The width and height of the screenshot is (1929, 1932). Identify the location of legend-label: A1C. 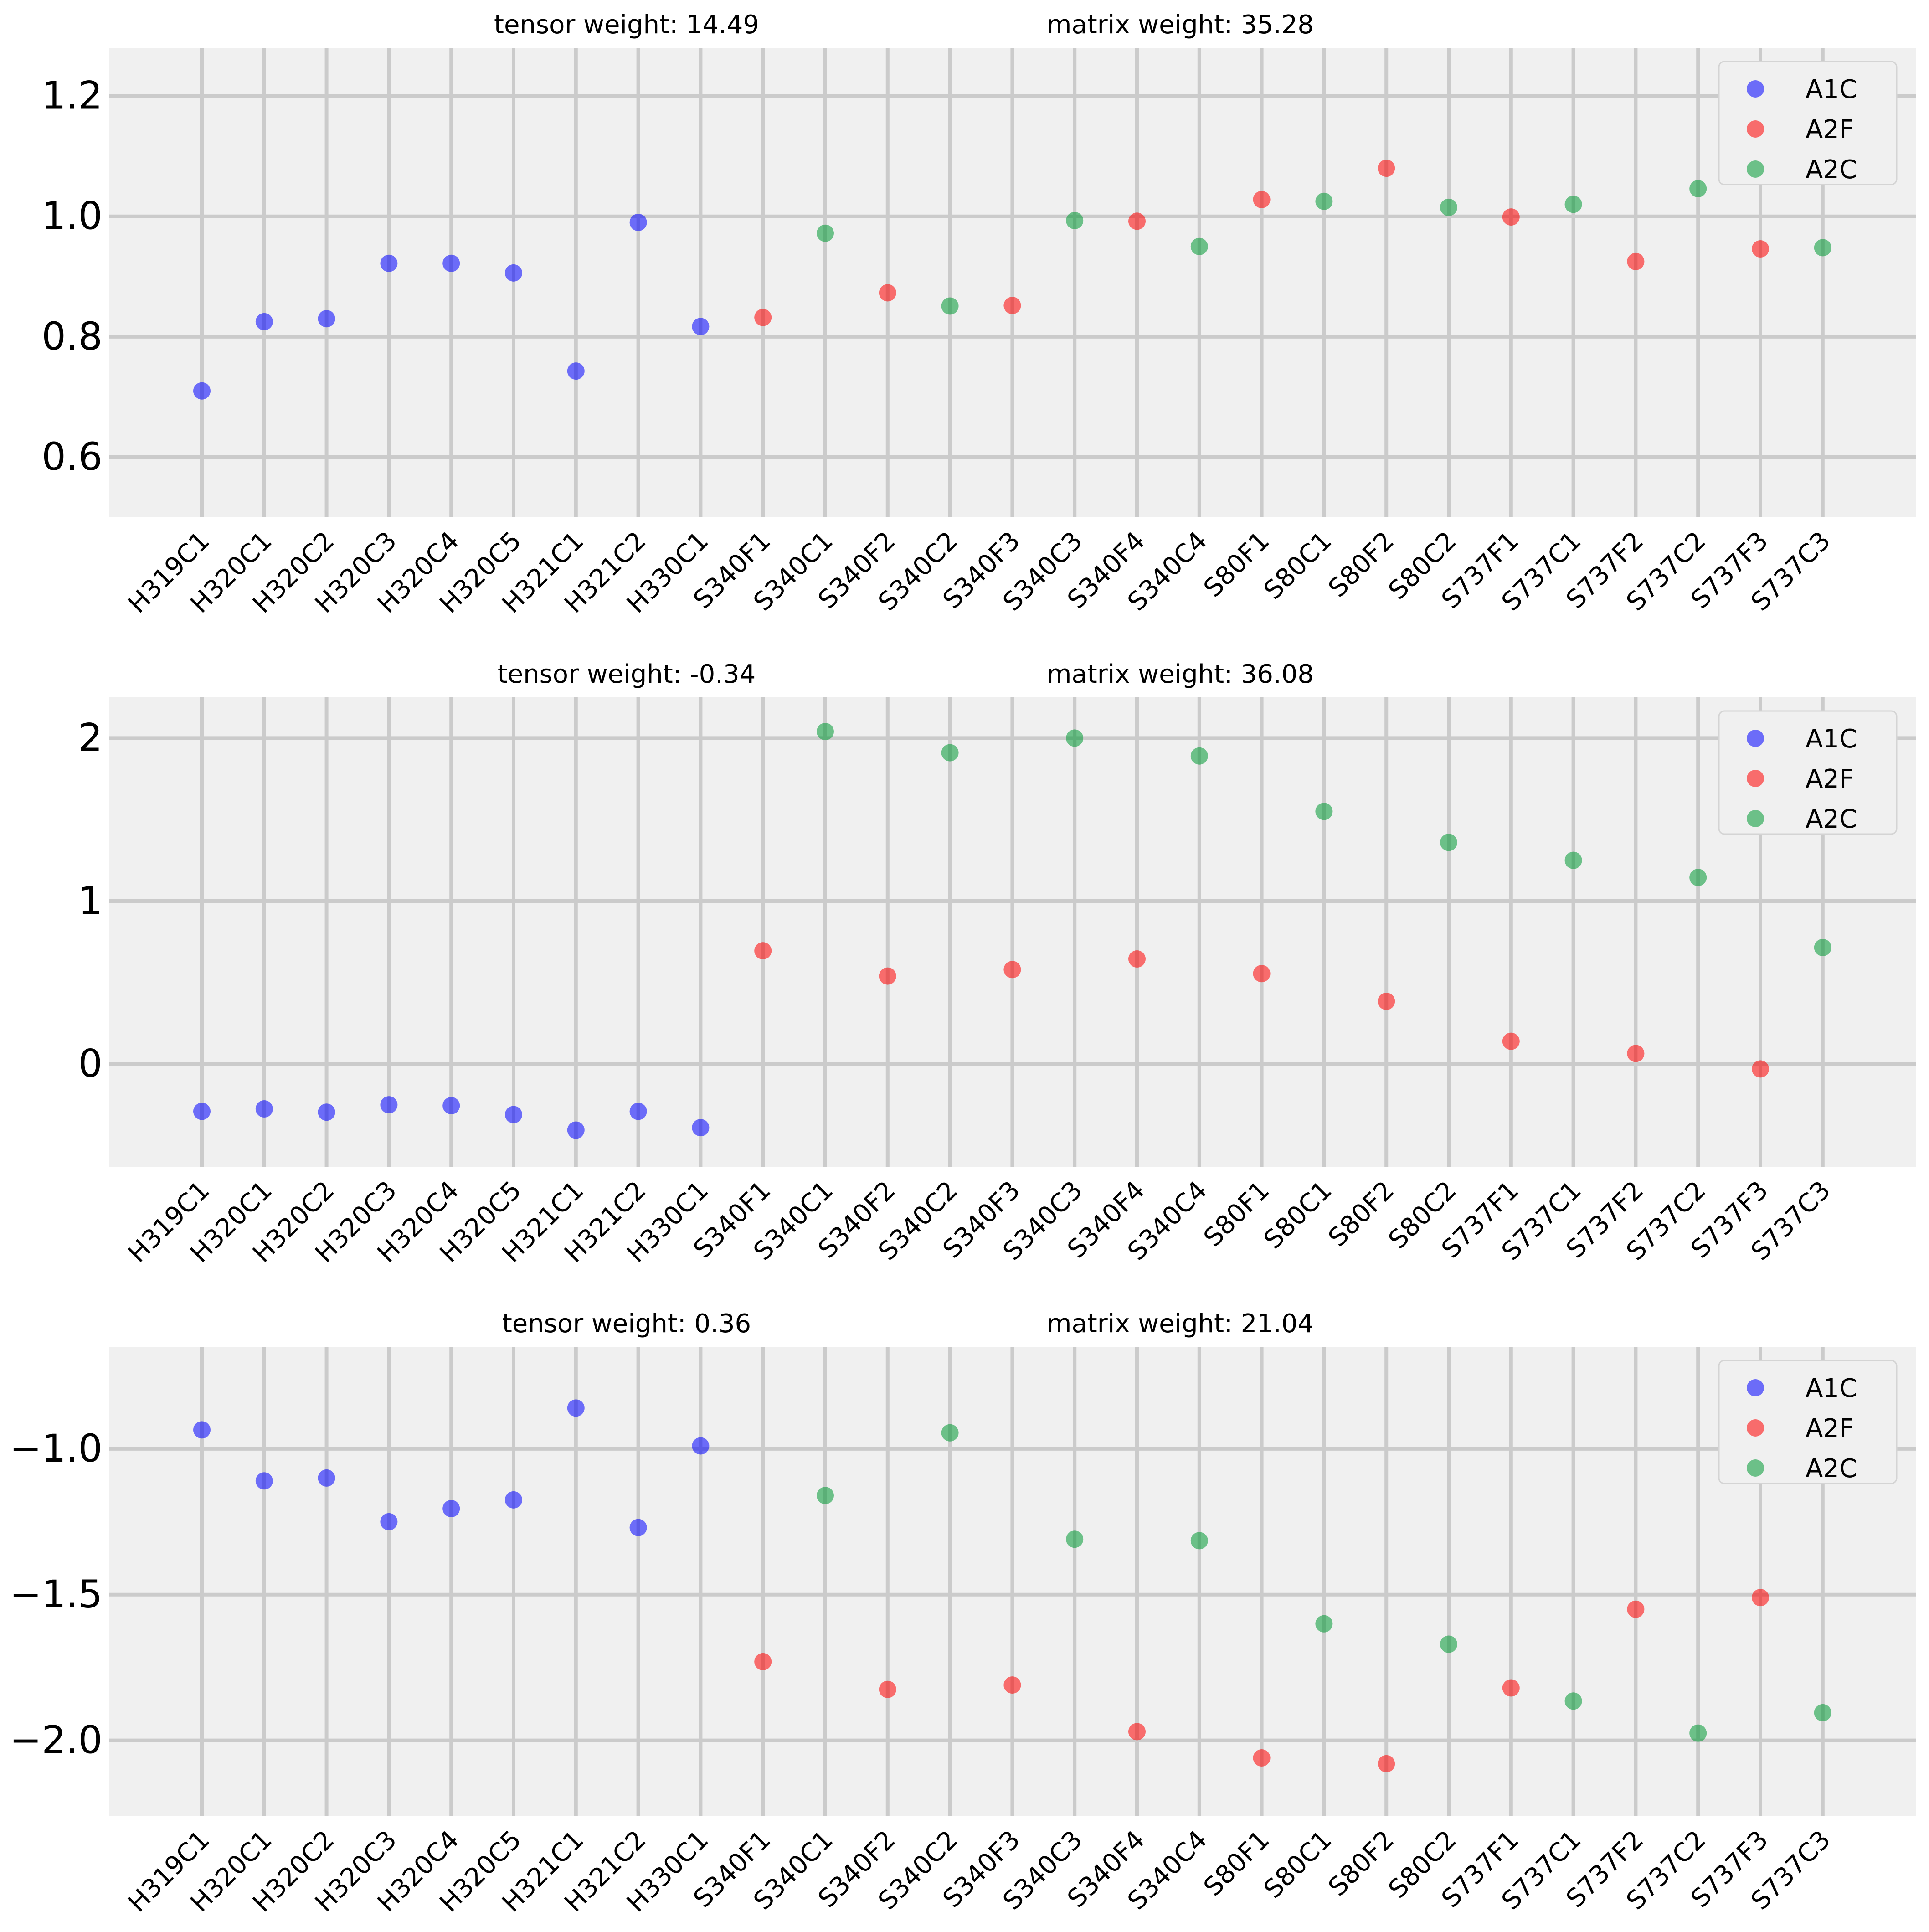
(1831, 739).